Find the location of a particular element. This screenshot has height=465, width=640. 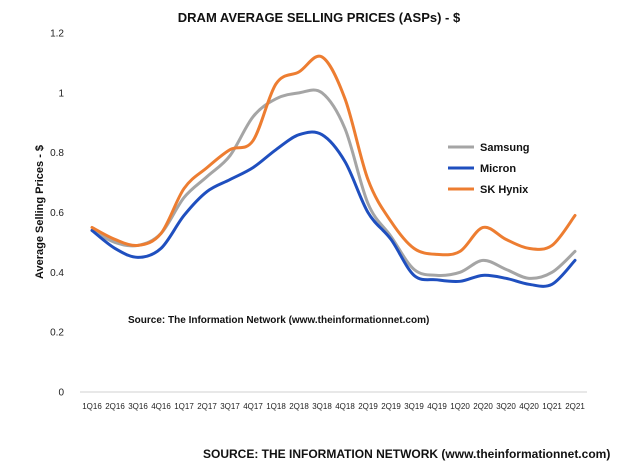

y-axis-label: Average Selling Prices - $ is located at coordinates (40, 212).